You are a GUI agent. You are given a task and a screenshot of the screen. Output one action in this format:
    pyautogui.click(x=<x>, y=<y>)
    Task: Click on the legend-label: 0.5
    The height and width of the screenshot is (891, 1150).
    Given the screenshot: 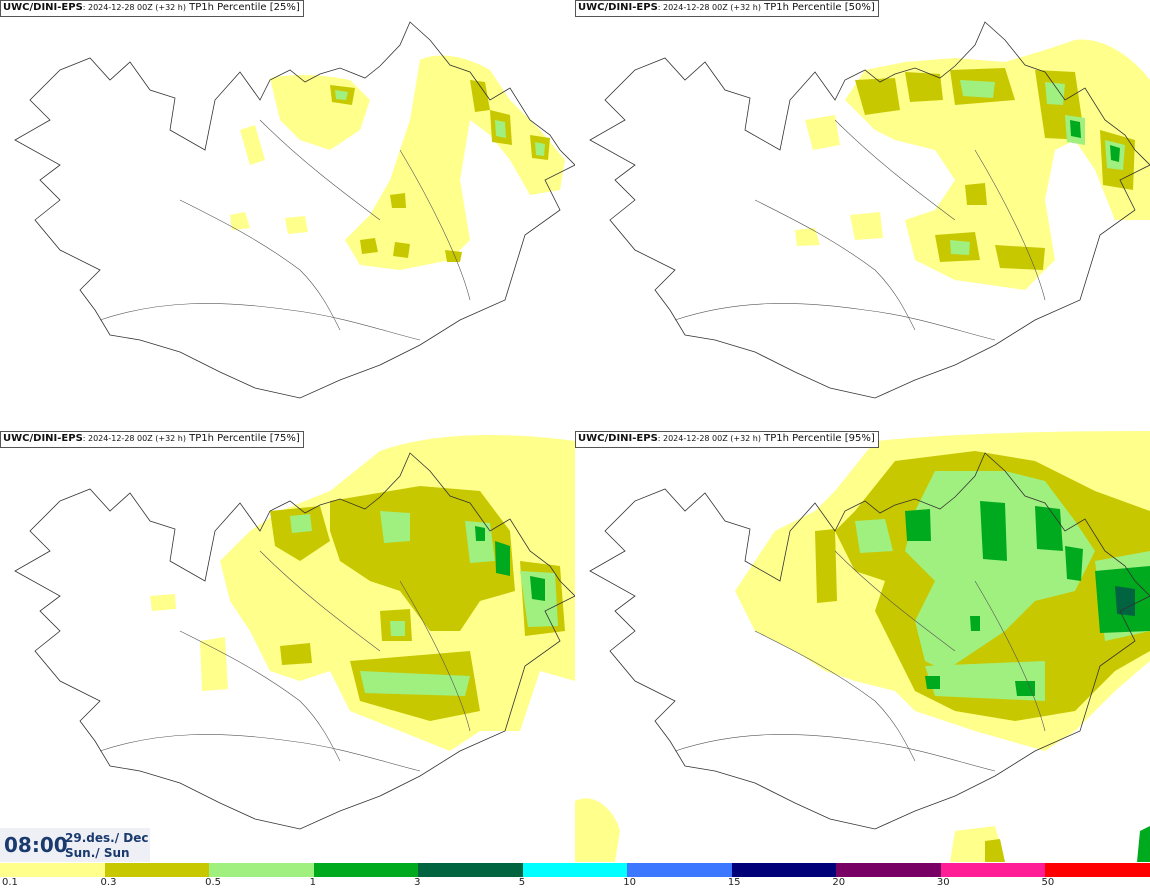 What is the action you would take?
    pyautogui.click(x=213, y=882)
    